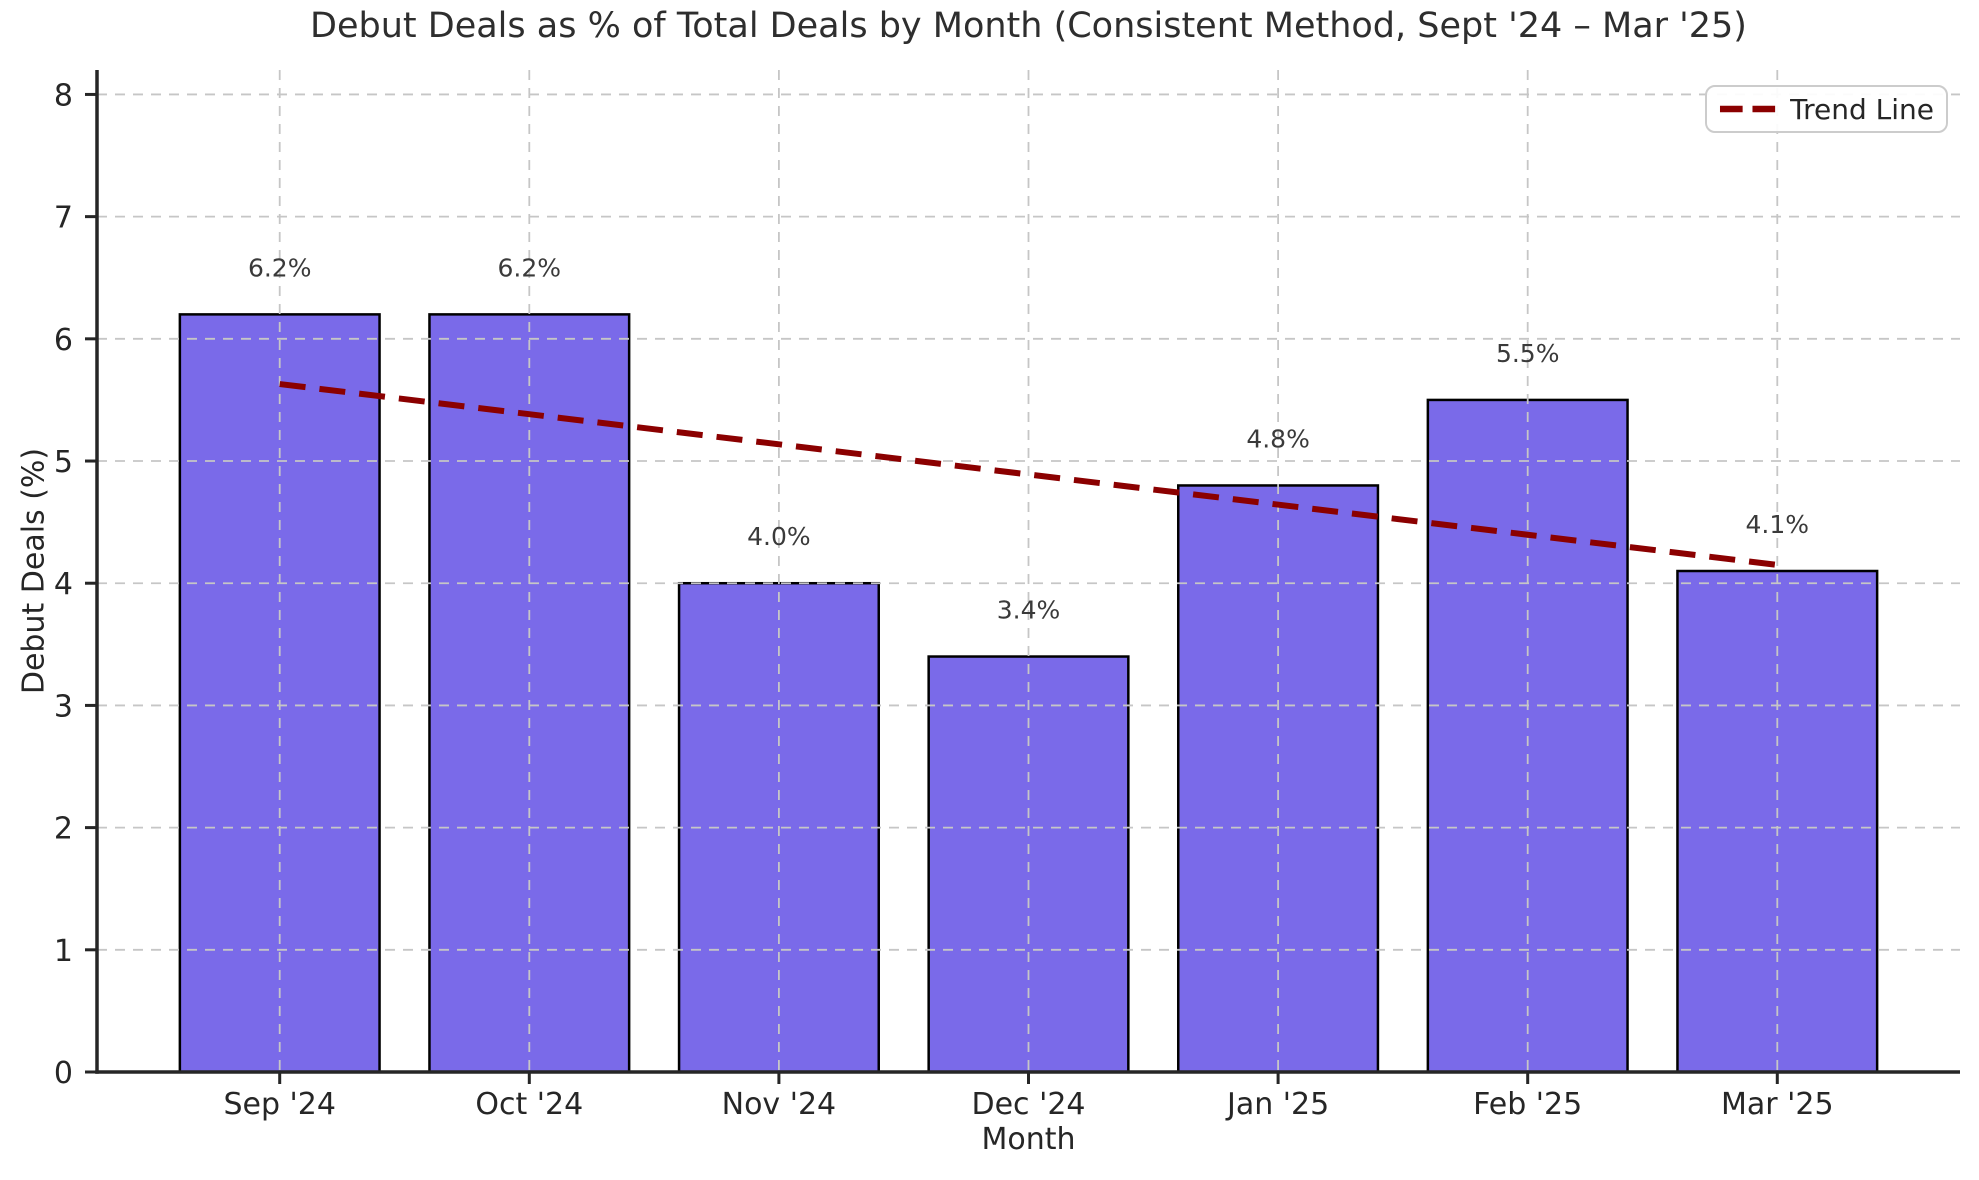 The image size is (1979, 1180). I want to click on y-tick-label: 6, so click(63, 340).